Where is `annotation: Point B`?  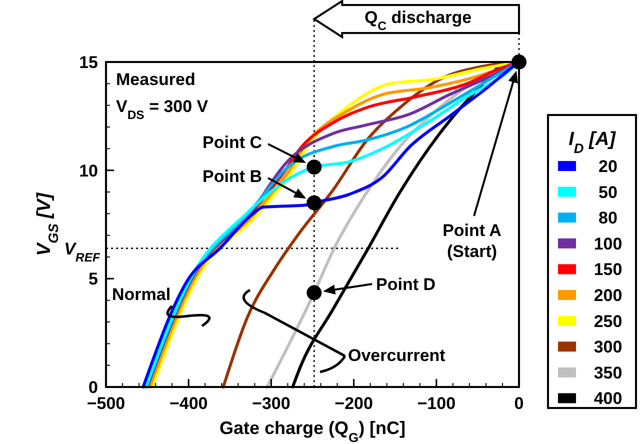
annotation: Point B is located at coordinates (232, 176).